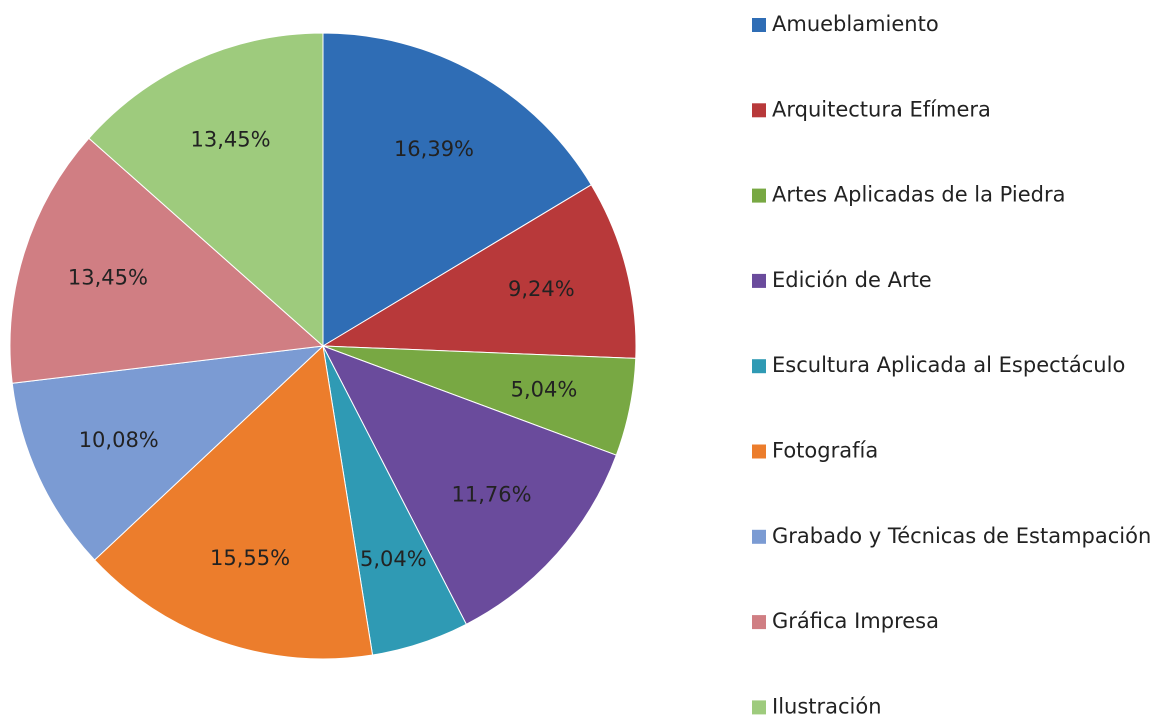 The height and width of the screenshot is (716, 1159). I want to click on legend-label: Grabado y Técnicas de Estampación, so click(961, 536).